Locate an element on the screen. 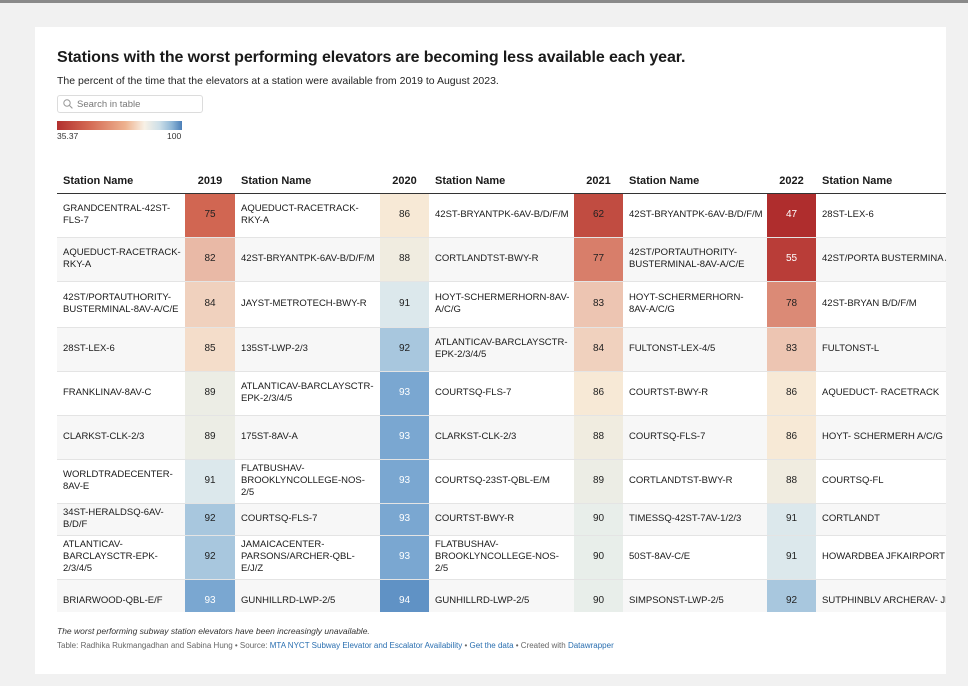 This screenshot has height=686, width=968. browser-top-border is located at coordinates (484, 1).